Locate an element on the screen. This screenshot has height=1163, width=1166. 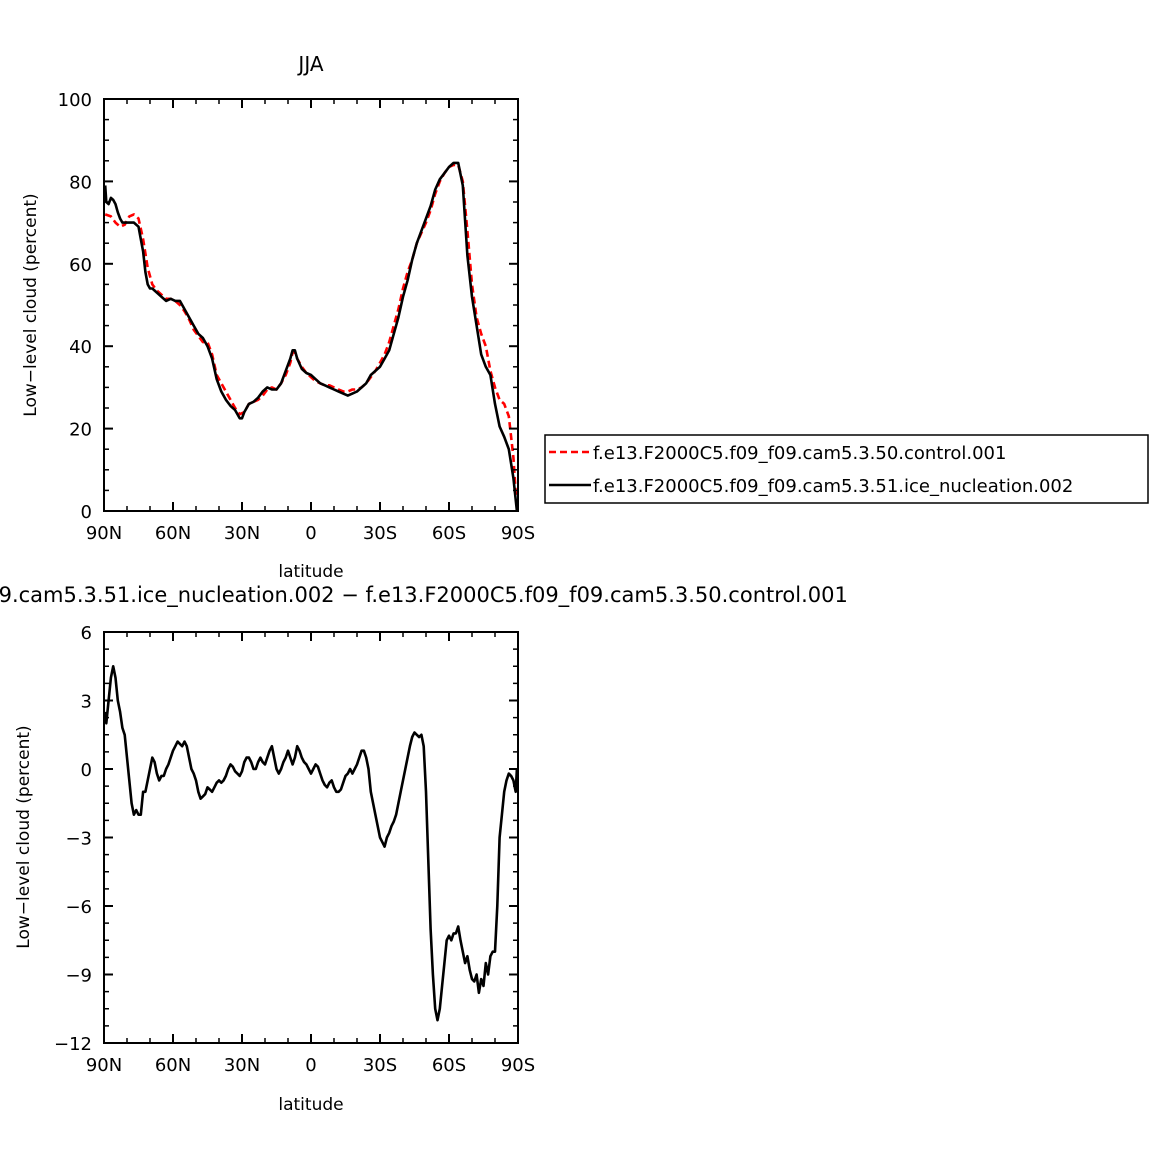
top-chart-xtick-label: 0 is located at coordinates (310, 533).